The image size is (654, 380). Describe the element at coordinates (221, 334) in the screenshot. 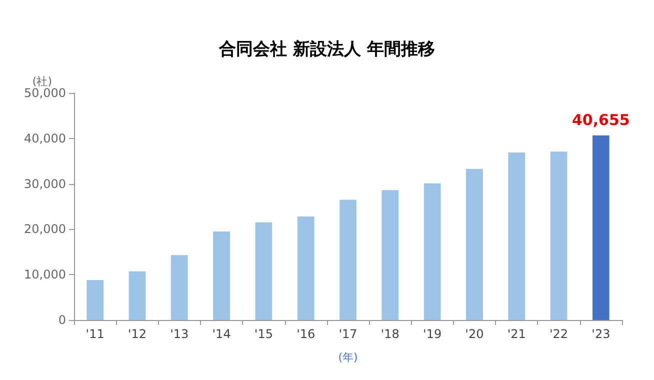

I see `x-tick-label: '14` at that location.